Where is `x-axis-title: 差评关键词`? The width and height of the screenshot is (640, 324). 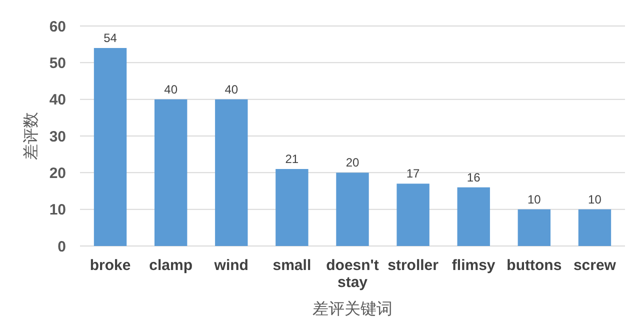
x-axis-title: 差评关键词 is located at coordinates (352, 309).